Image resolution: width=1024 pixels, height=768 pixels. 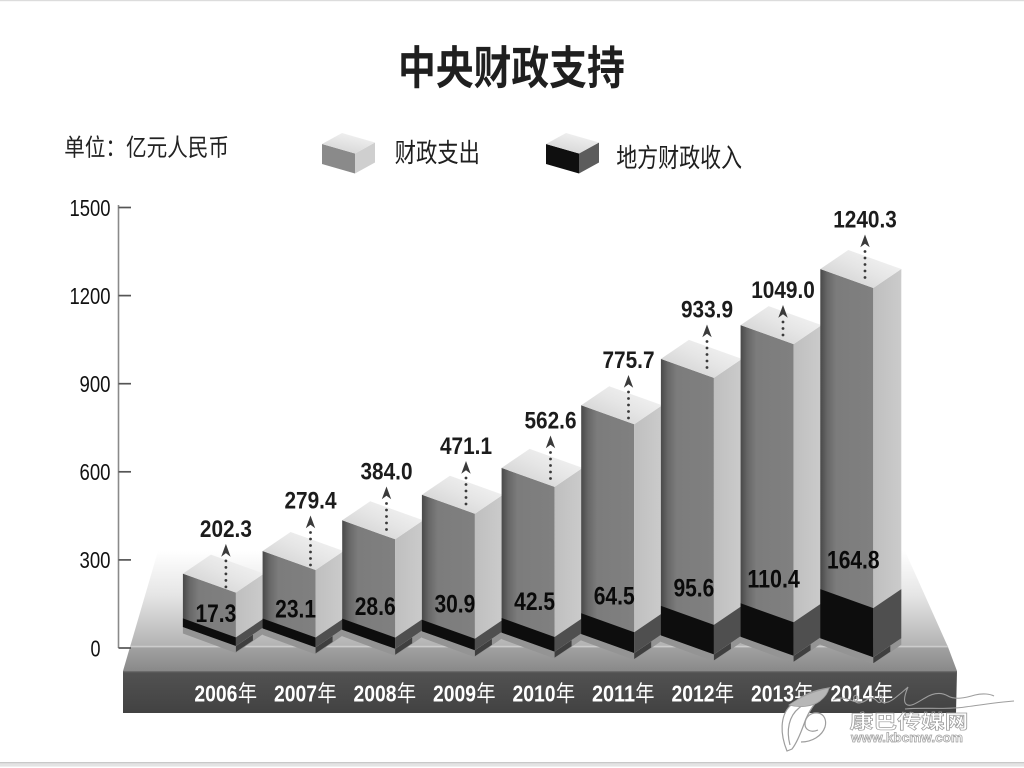 What do you see at coordinates (311, 501) in the screenshot?
I see `svg-text: 279.4` at bounding box center [311, 501].